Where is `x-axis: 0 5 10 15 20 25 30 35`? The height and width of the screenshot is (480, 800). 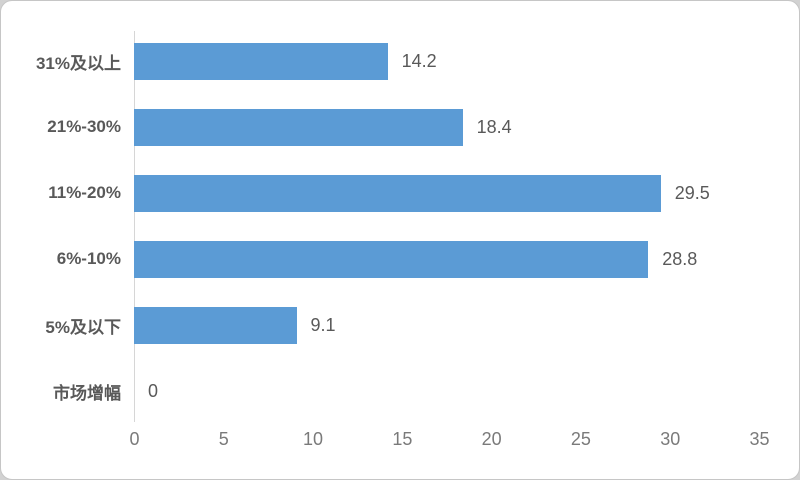
x-axis: 0 5 10 15 20 25 30 35 is located at coordinates (400, 444).